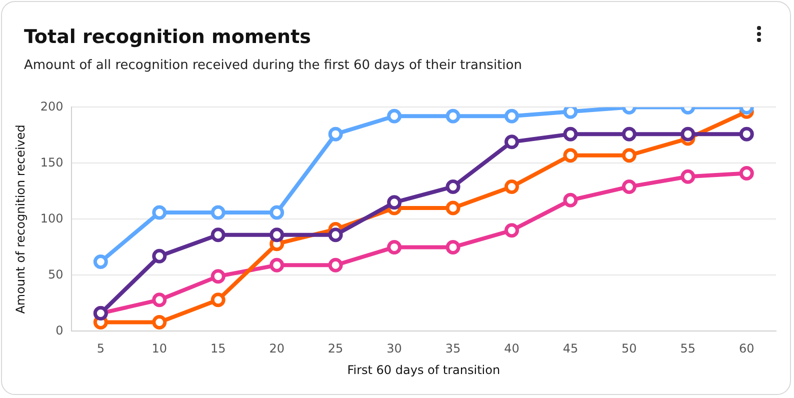 The height and width of the screenshot is (398, 794). Describe the element at coordinates (52, 162) in the screenshot. I see `y-tick-label: 150` at that location.